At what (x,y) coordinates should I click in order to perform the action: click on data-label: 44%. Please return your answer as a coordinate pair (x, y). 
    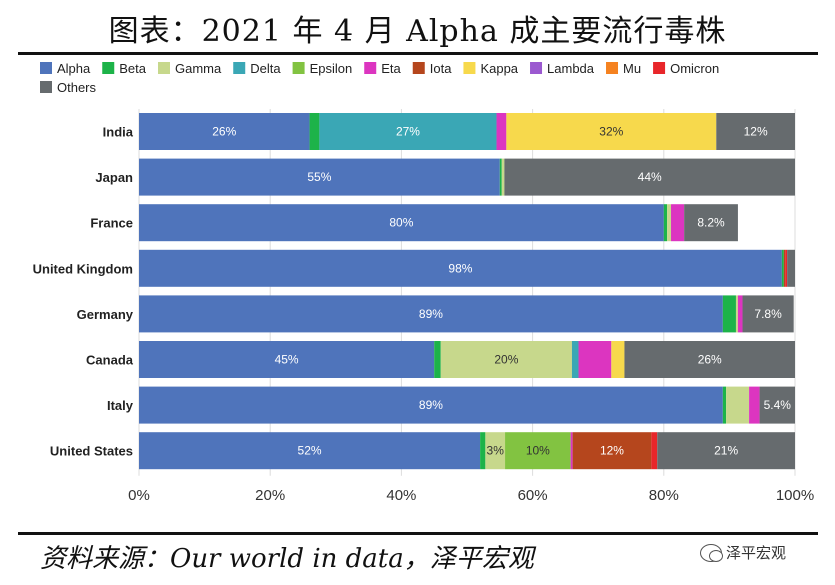
    Looking at the image, I should click on (650, 177).